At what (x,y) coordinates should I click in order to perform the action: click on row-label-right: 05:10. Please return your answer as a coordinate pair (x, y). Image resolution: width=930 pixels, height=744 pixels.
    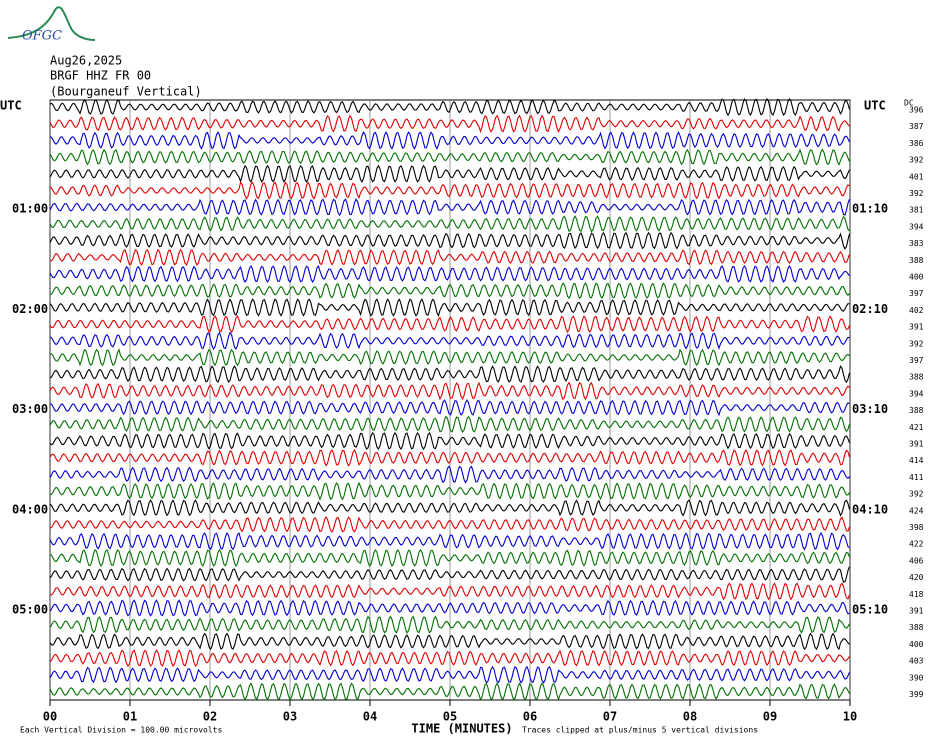
    Looking at the image, I should click on (870, 610).